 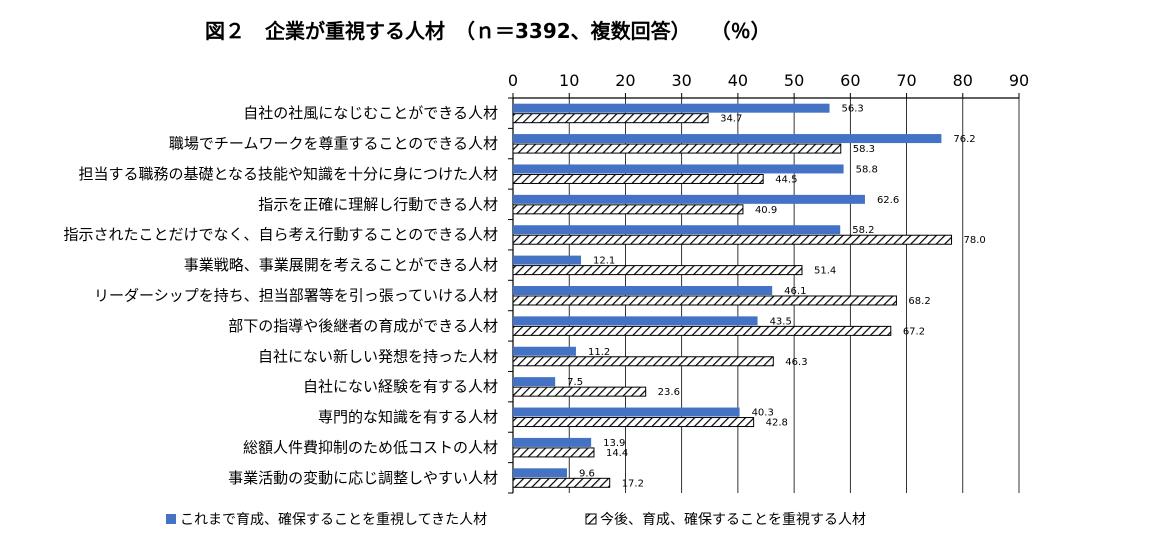 What do you see at coordinates (341, 265) in the screenshot?
I see `category-label: 事業戦略、事業展開を考えることができる人材` at bounding box center [341, 265].